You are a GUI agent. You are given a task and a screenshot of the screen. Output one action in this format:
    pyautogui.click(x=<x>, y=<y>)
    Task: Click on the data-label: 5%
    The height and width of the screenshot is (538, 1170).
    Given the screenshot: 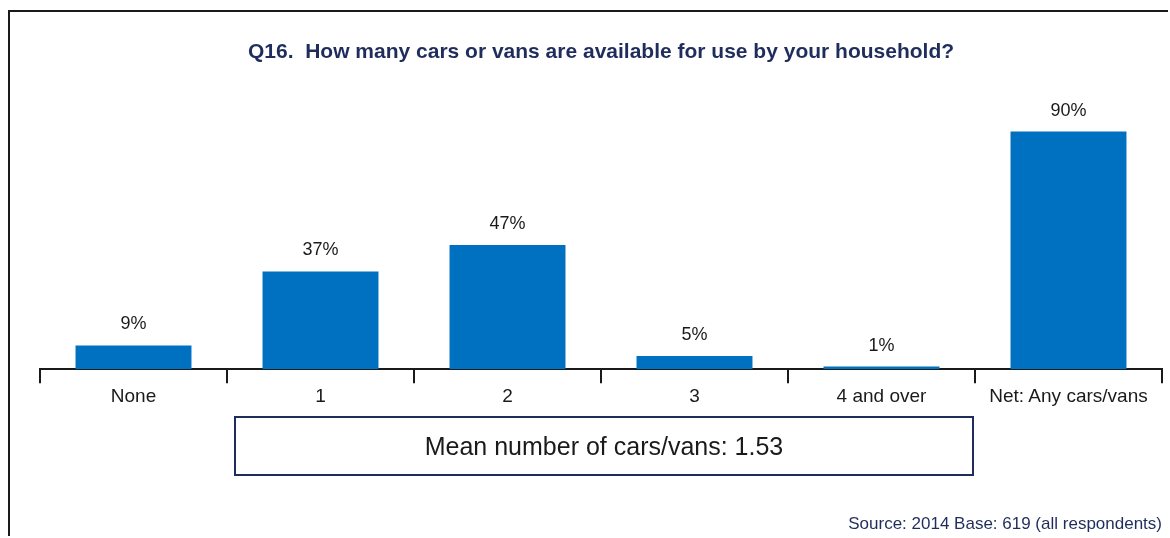 What is the action you would take?
    pyautogui.click(x=694, y=333)
    